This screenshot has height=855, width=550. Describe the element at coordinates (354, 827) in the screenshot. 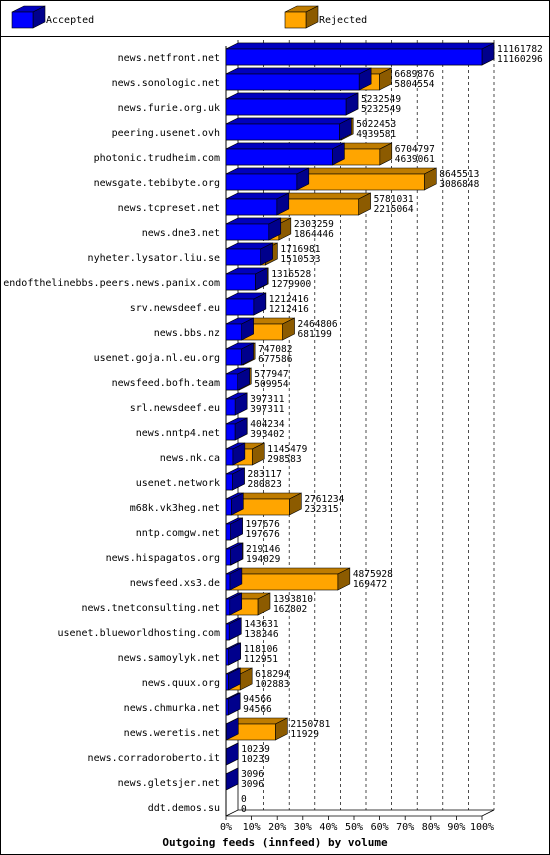

I see `x-tick-label: 50%` at that location.